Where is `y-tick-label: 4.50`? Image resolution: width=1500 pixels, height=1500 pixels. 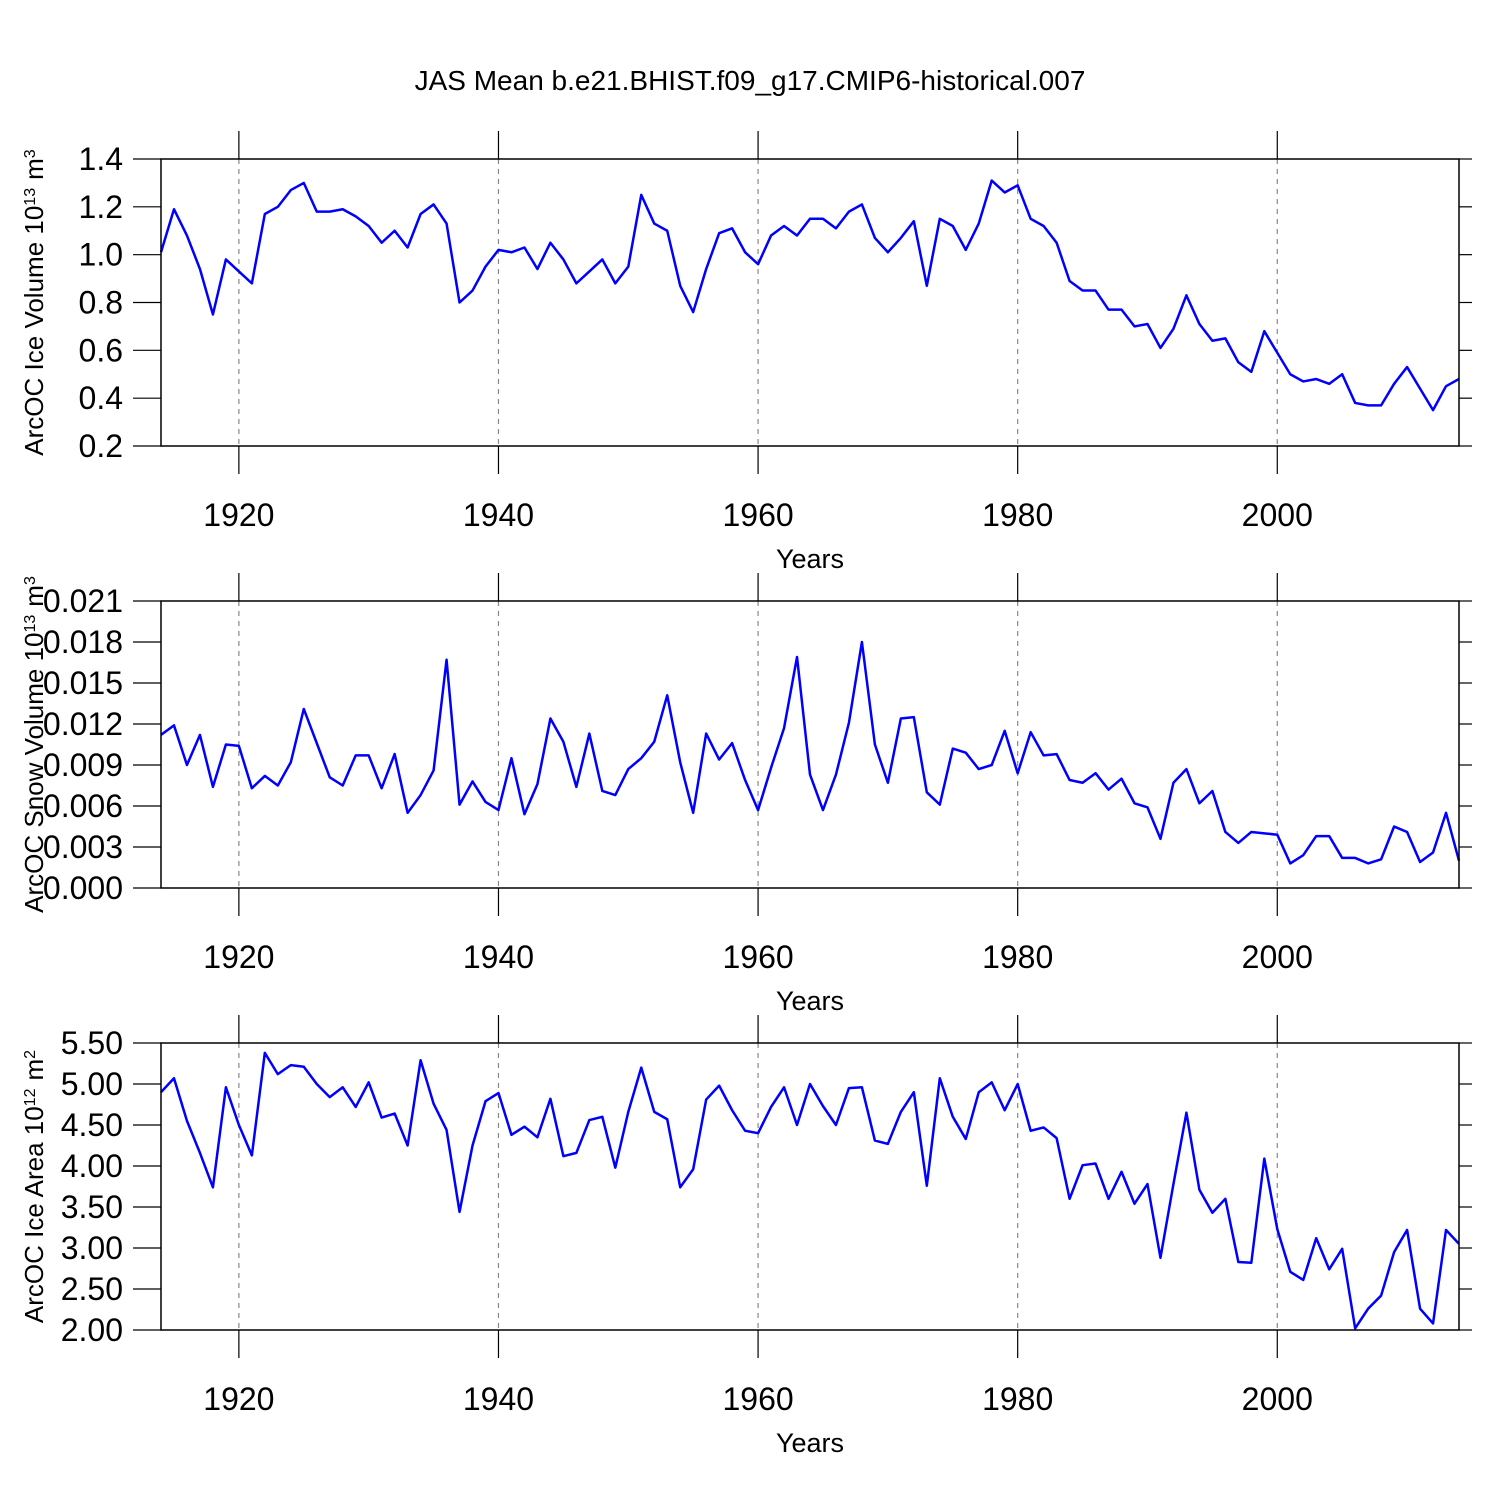
y-tick-label: 4.50 is located at coordinates (92, 1125).